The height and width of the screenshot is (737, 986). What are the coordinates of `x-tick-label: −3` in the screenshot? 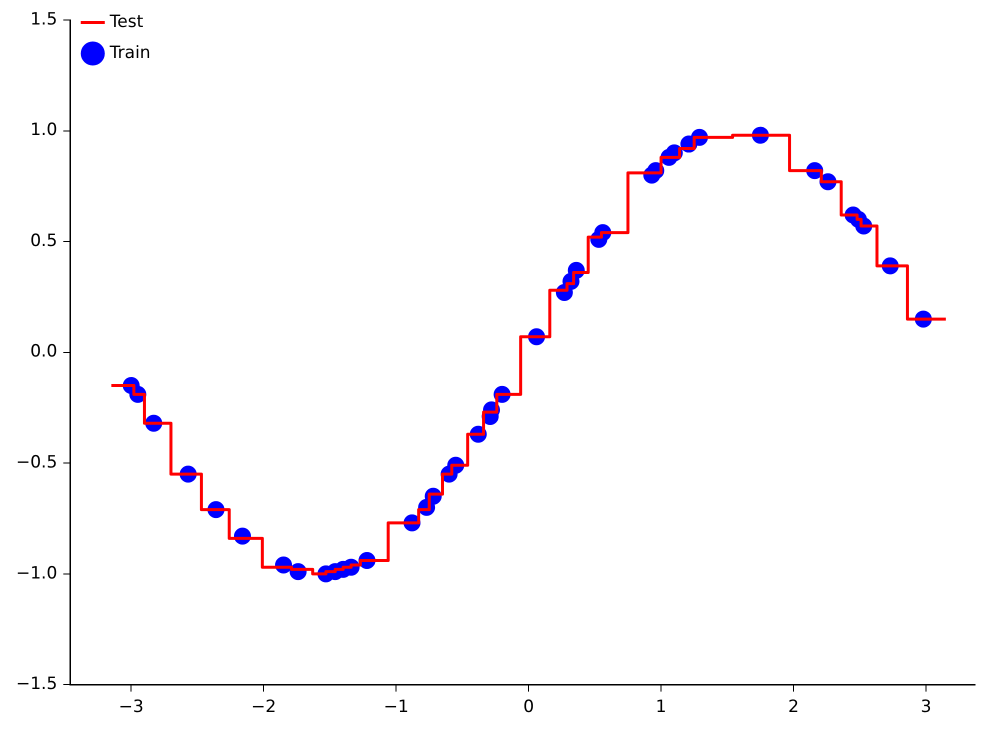 It's located at (131, 707).